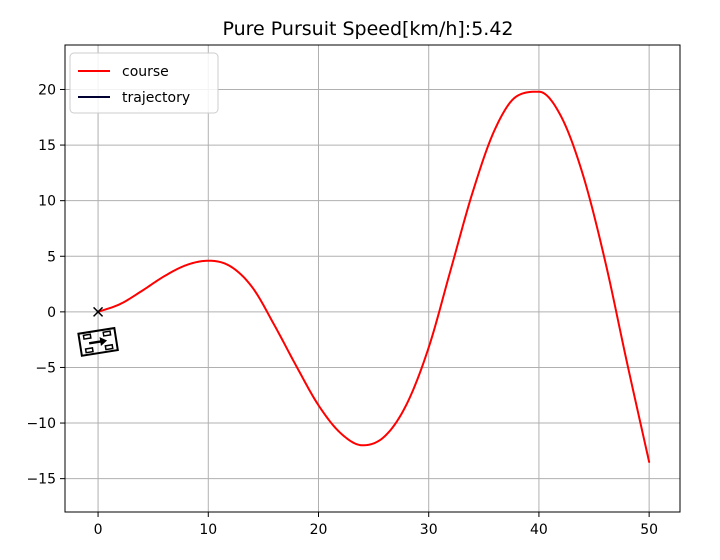 The height and width of the screenshot is (560, 720). Describe the element at coordinates (649, 530) in the screenshot. I see `x-tick-label: 50` at that location.